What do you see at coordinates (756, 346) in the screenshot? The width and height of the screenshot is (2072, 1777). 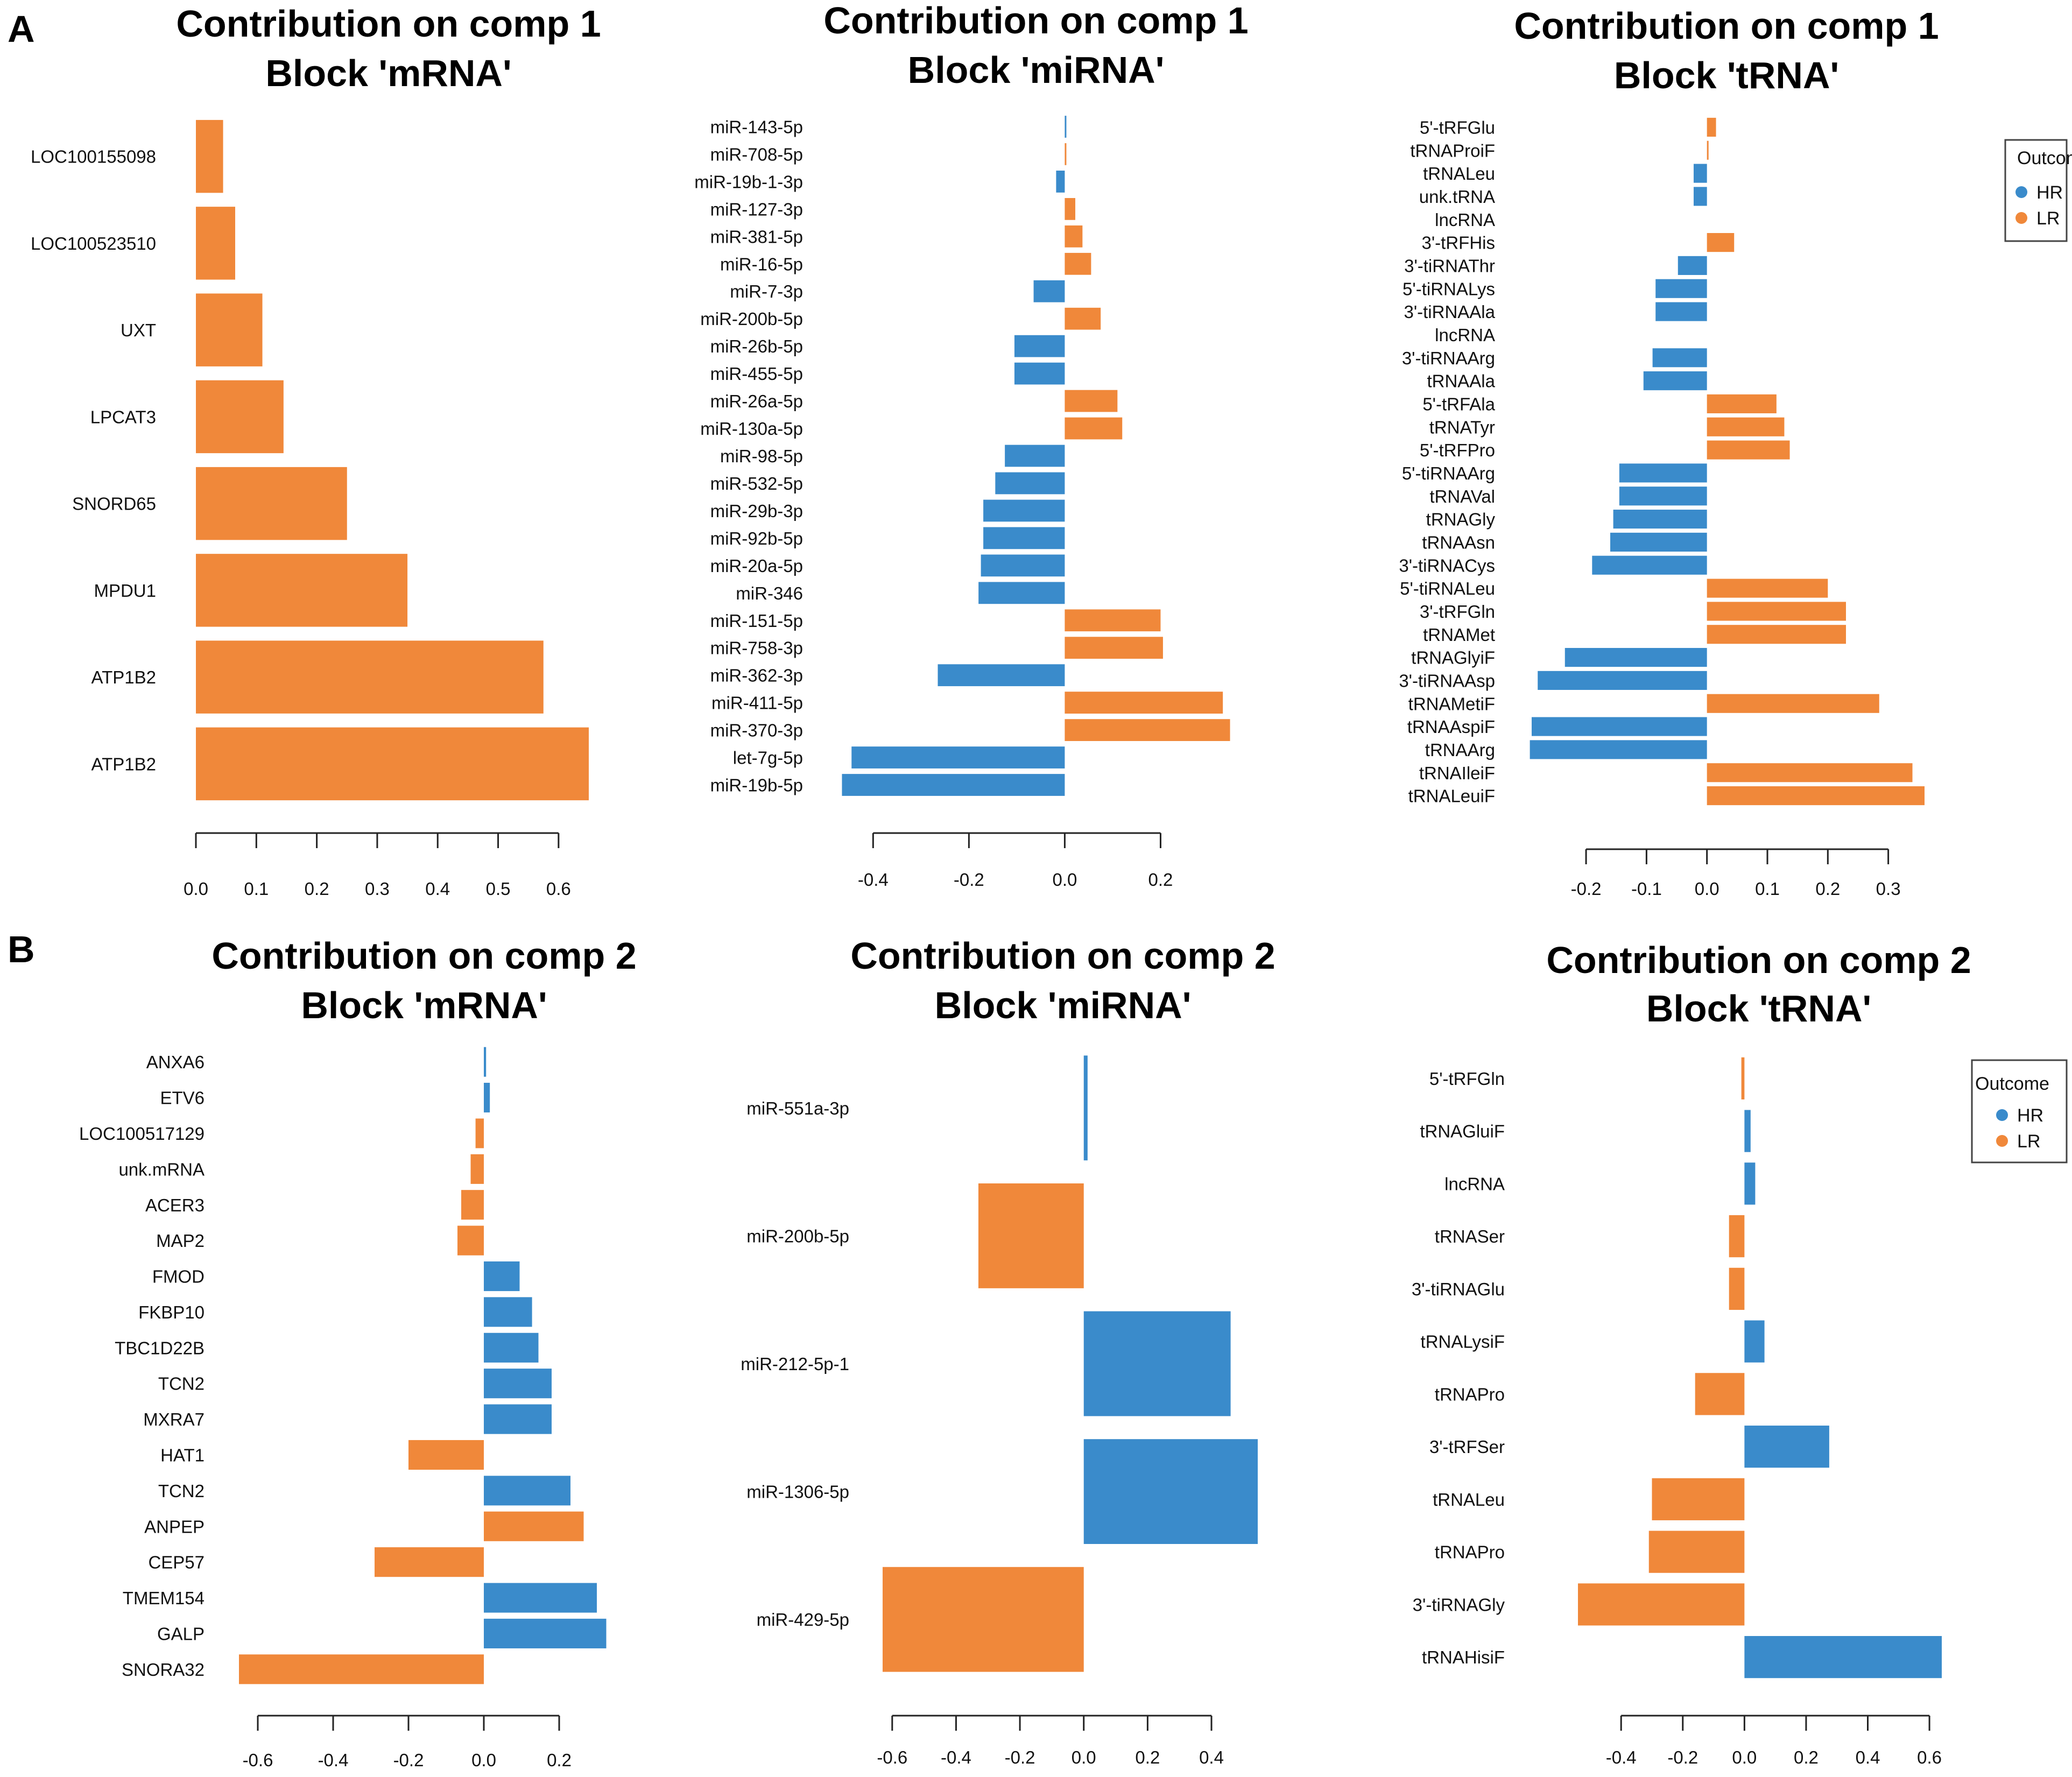 I see `category-label: miR-26b-5p` at bounding box center [756, 346].